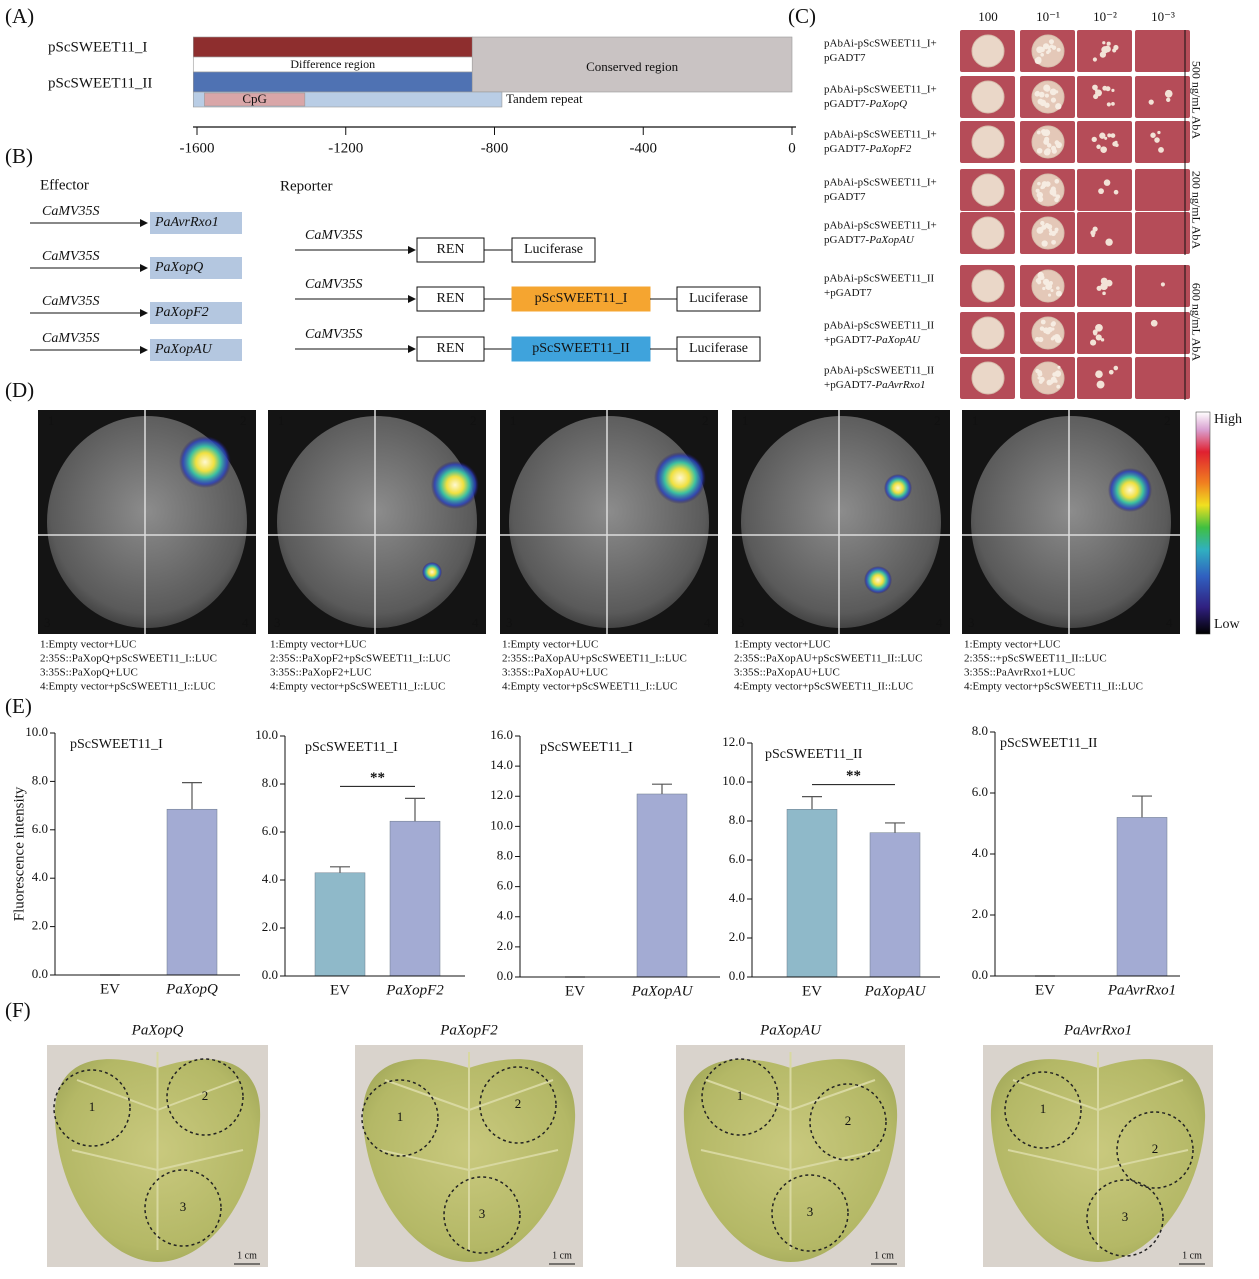 The height and width of the screenshot is (1279, 1259). What do you see at coordinates (812, 991) in the screenshot?
I see `x-tick-label: EV` at bounding box center [812, 991].